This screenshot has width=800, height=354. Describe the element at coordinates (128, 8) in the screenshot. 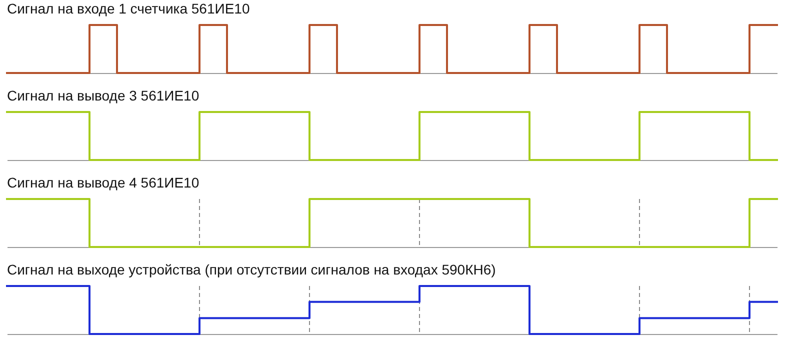

I see `chart-title: Сигнал на входе 1 счетчика 561ИЕ10` at that location.